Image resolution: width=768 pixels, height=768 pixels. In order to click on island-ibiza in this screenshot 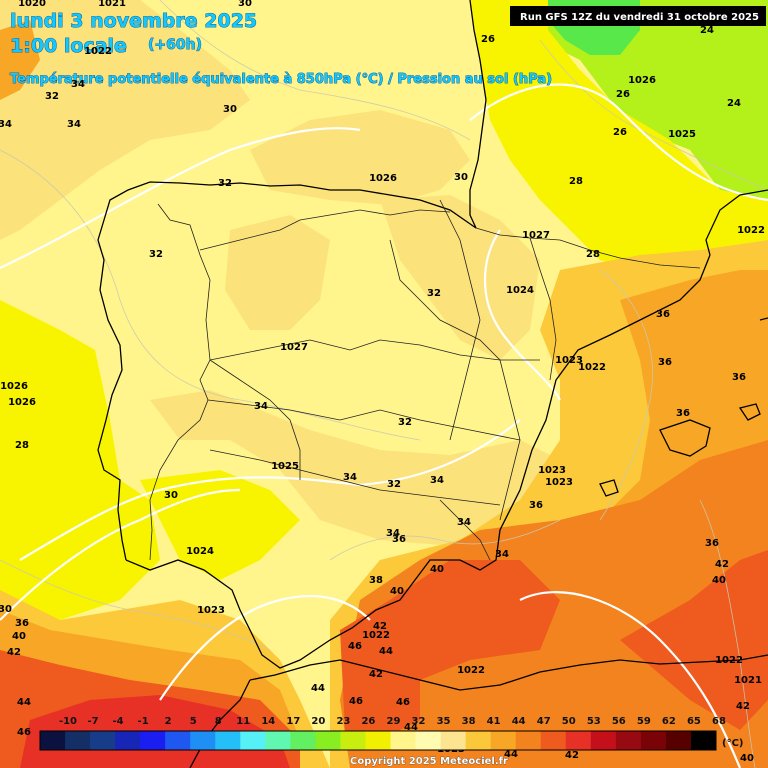, I will do `click(609, 488)`.